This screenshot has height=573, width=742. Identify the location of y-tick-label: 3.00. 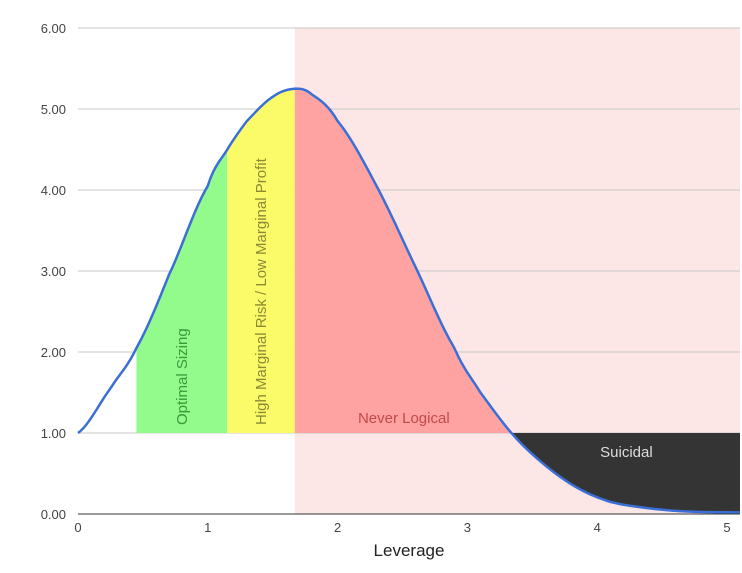
(53, 271).